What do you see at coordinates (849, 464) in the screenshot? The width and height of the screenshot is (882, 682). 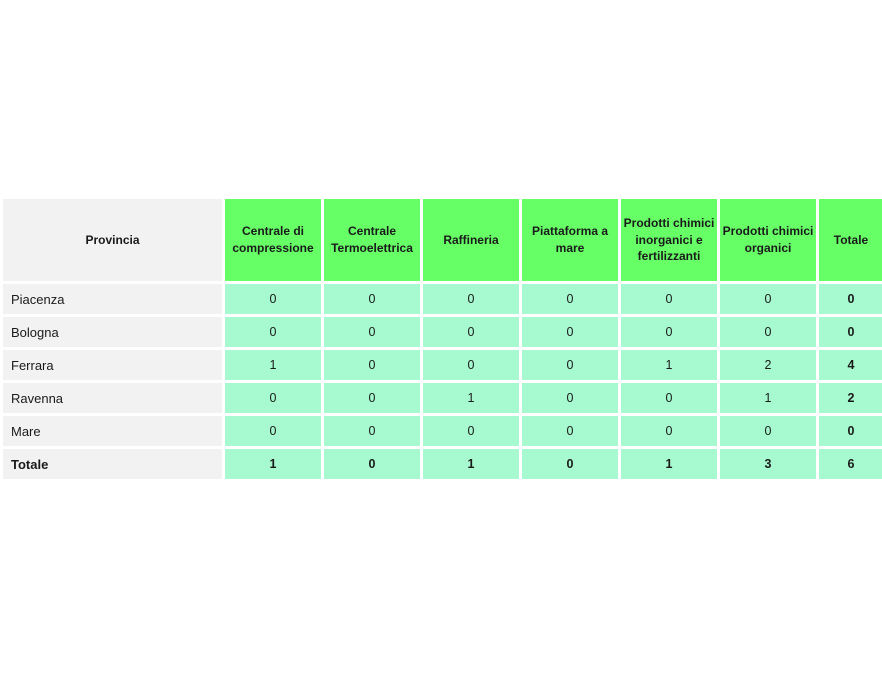 I see `row-total-cell: 6` at bounding box center [849, 464].